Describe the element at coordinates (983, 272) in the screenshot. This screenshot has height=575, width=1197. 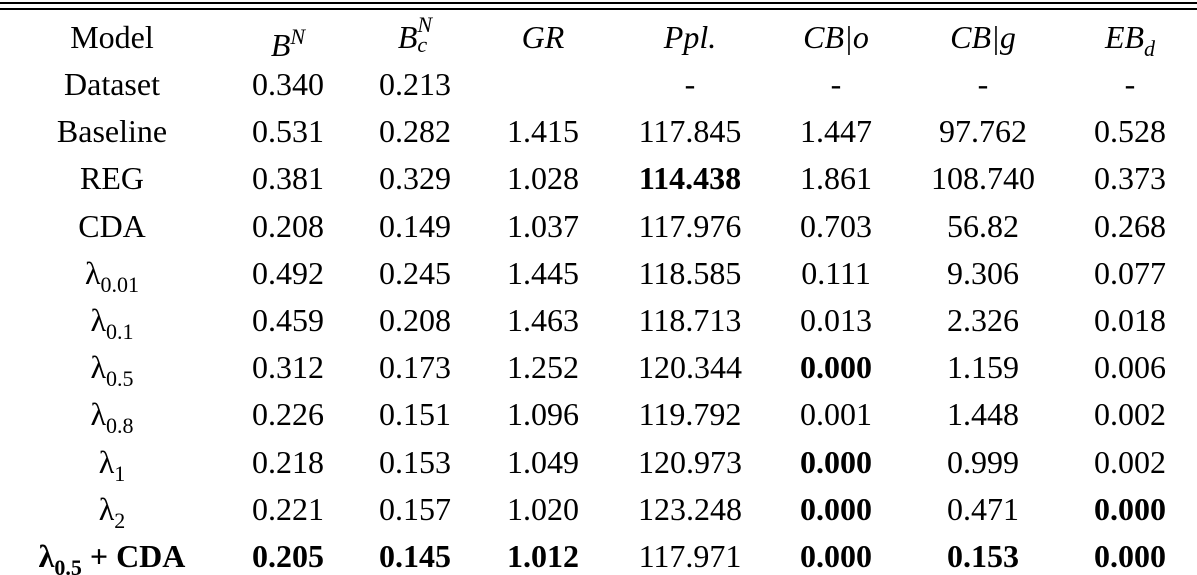
I see `value-cell: 9.306` at that location.